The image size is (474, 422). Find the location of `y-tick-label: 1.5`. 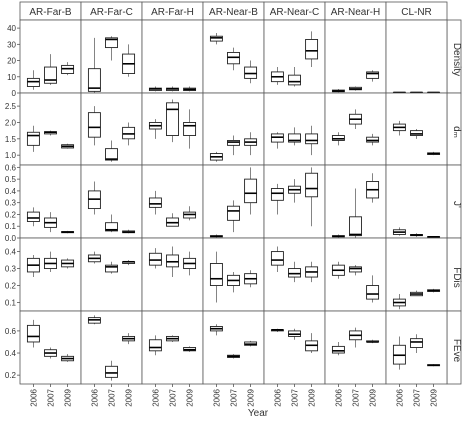

y-tick-label: 1.5 is located at coordinates (11, 139).